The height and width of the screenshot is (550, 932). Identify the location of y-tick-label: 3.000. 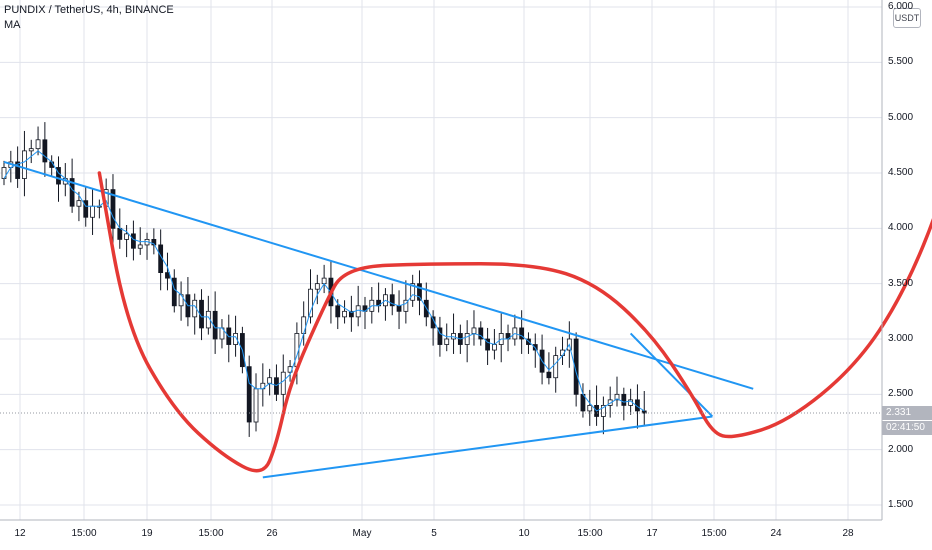
(901, 338).